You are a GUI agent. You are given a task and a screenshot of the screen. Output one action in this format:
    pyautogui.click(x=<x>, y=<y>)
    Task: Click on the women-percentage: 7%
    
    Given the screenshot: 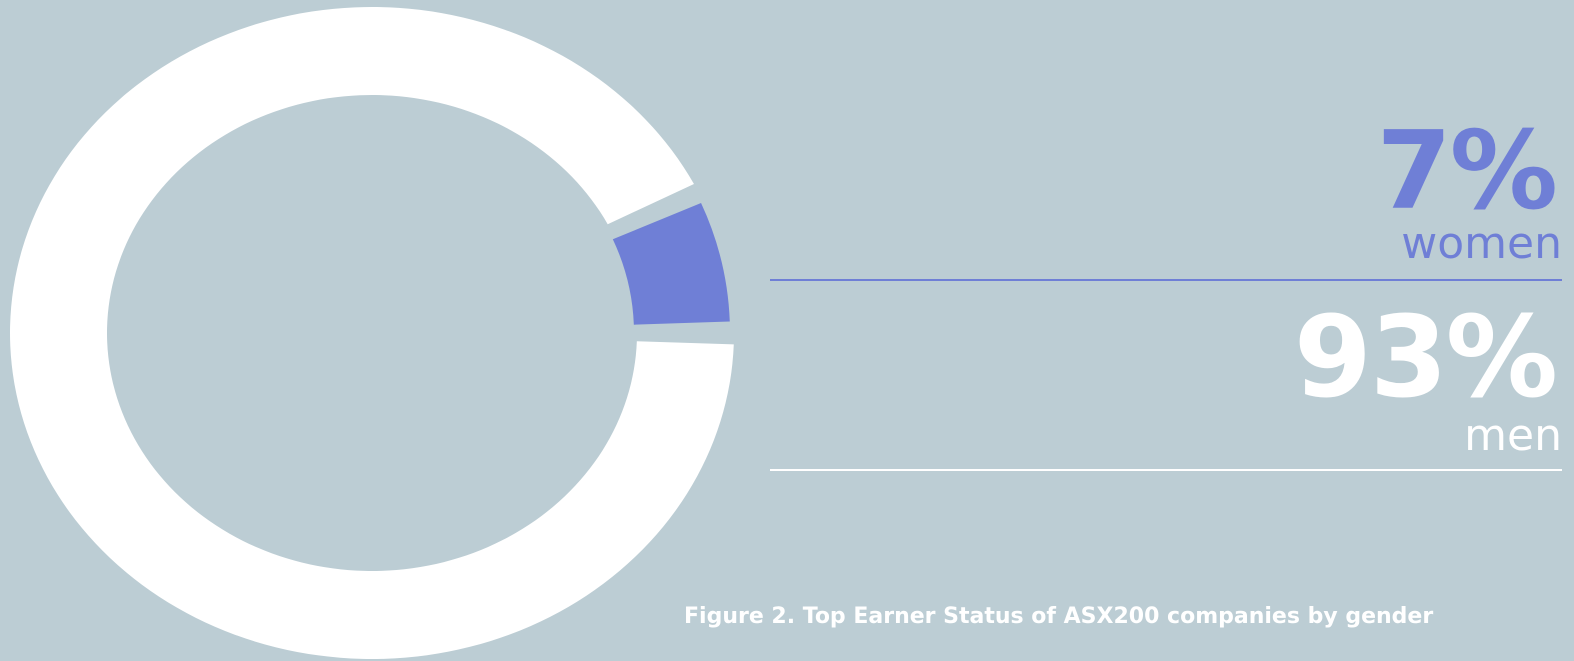 What is the action you would take?
    pyautogui.click(x=1467, y=171)
    